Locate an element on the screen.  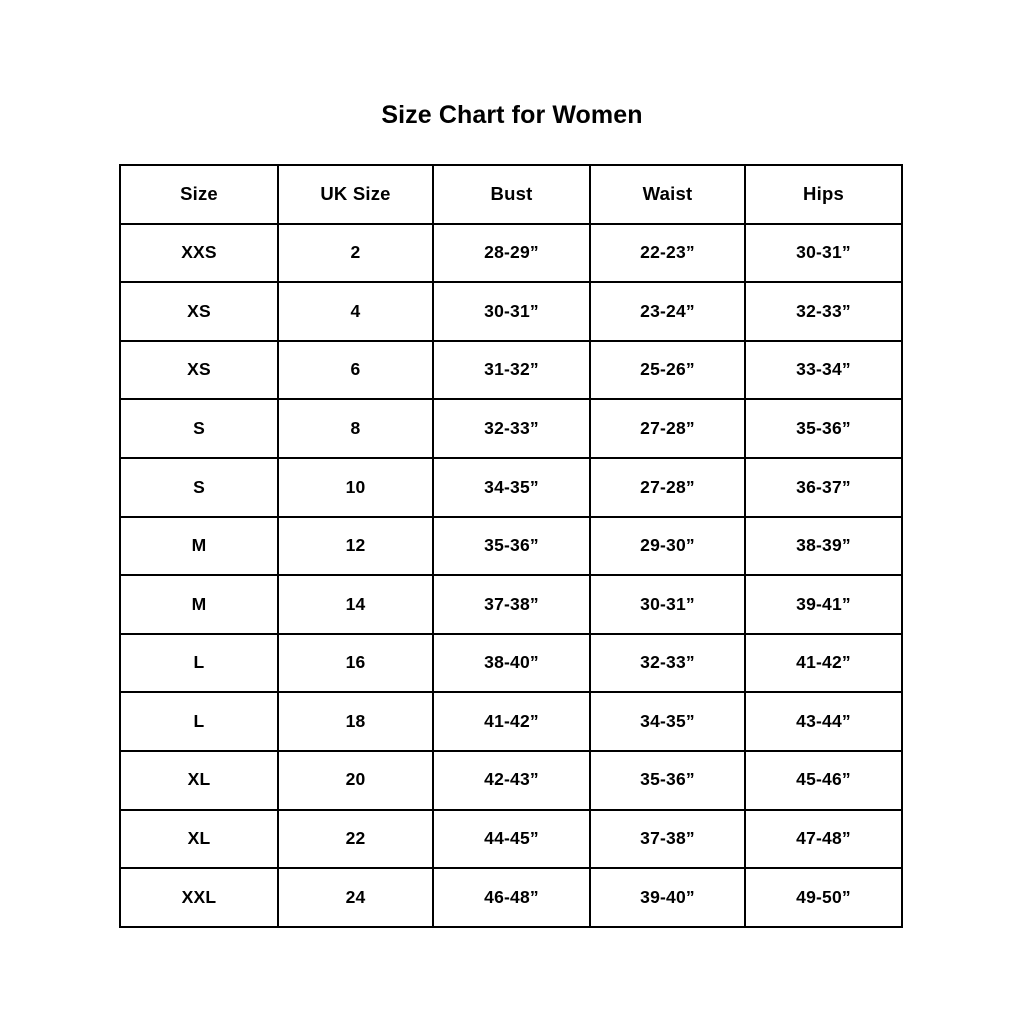
table-row: S 10 34-35” 27-28” 36-37” is located at coordinates (511, 487).